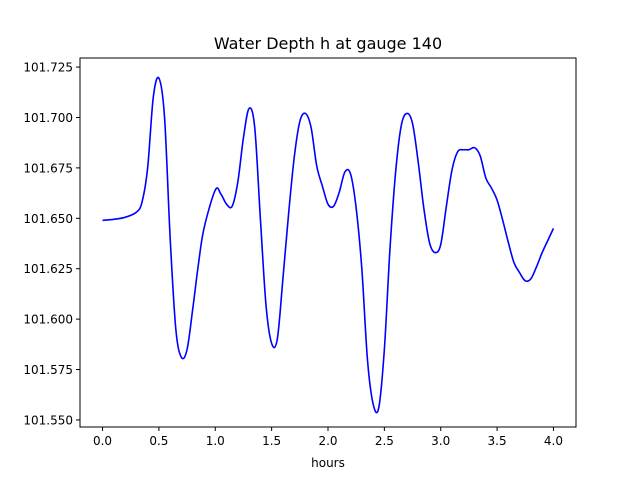  I want to click on y-tick-label: 101.550, so click(48, 420).